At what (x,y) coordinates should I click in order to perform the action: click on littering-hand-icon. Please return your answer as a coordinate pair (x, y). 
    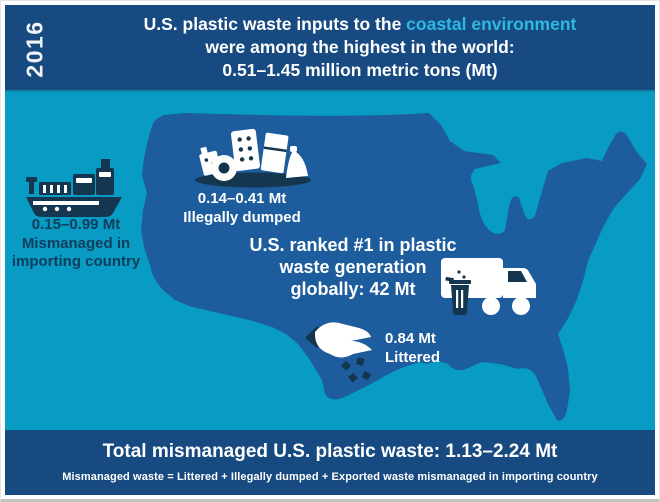
    Looking at the image, I should click on (338, 352).